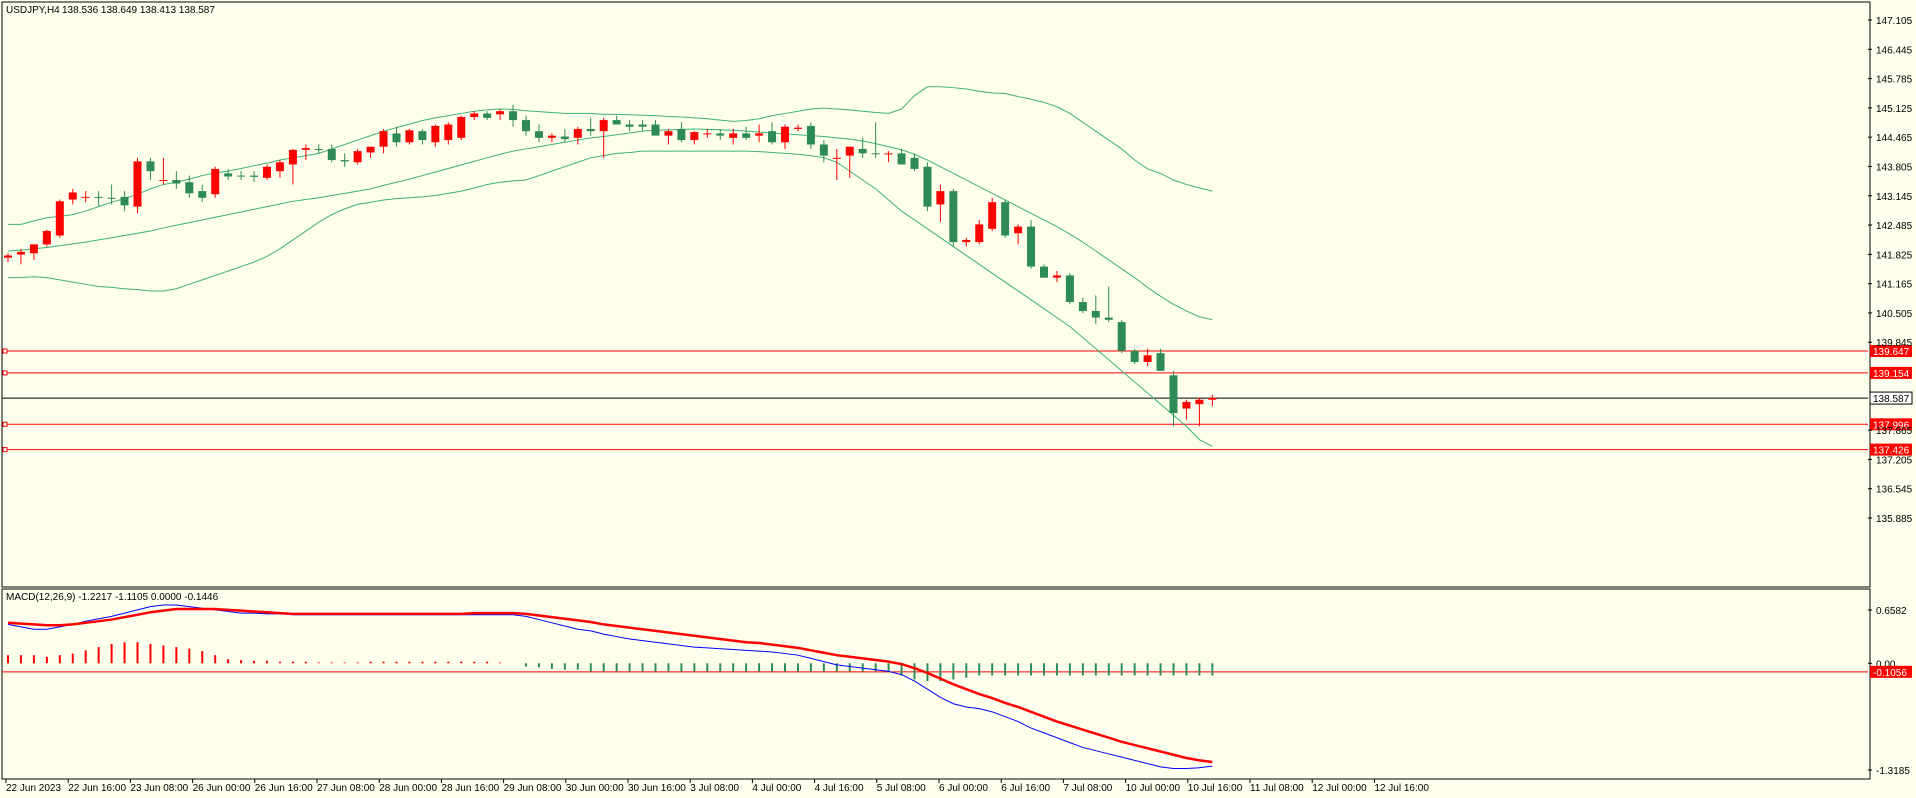  I want to click on price-tick-label: 142.485, so click(1894, 226).